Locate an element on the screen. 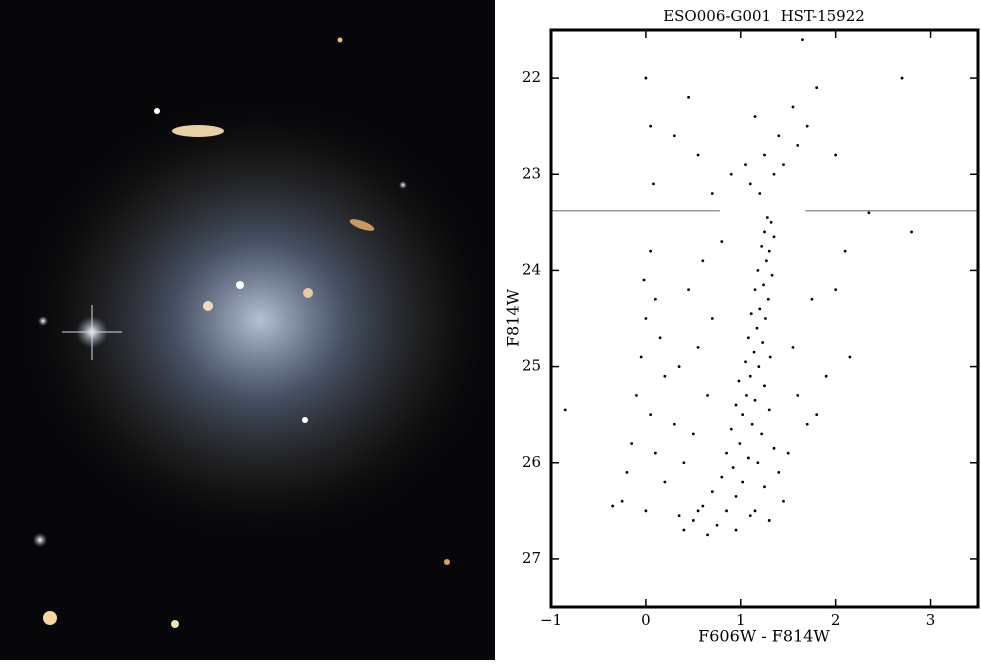  x-tick-label: 1 is located at coordinates (741, 620).